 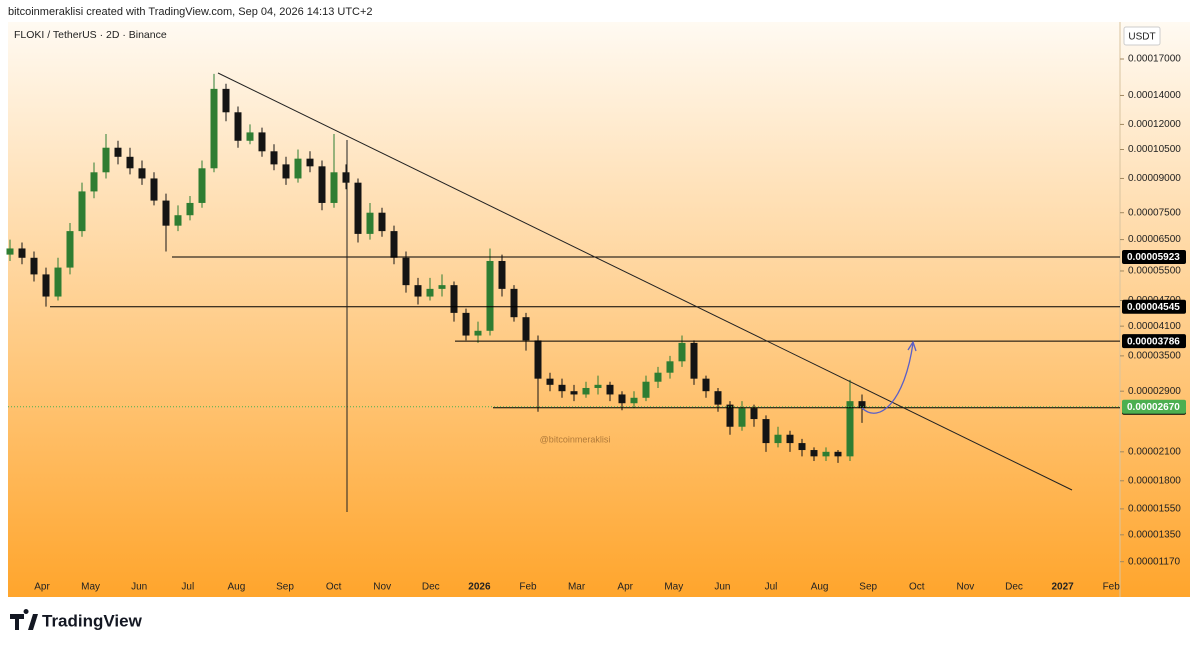 What do you see at coordinates (1154, 356) in the screenshot?
I see `y-tick-label: 0.00003500` at bounding box center [1154, 356].